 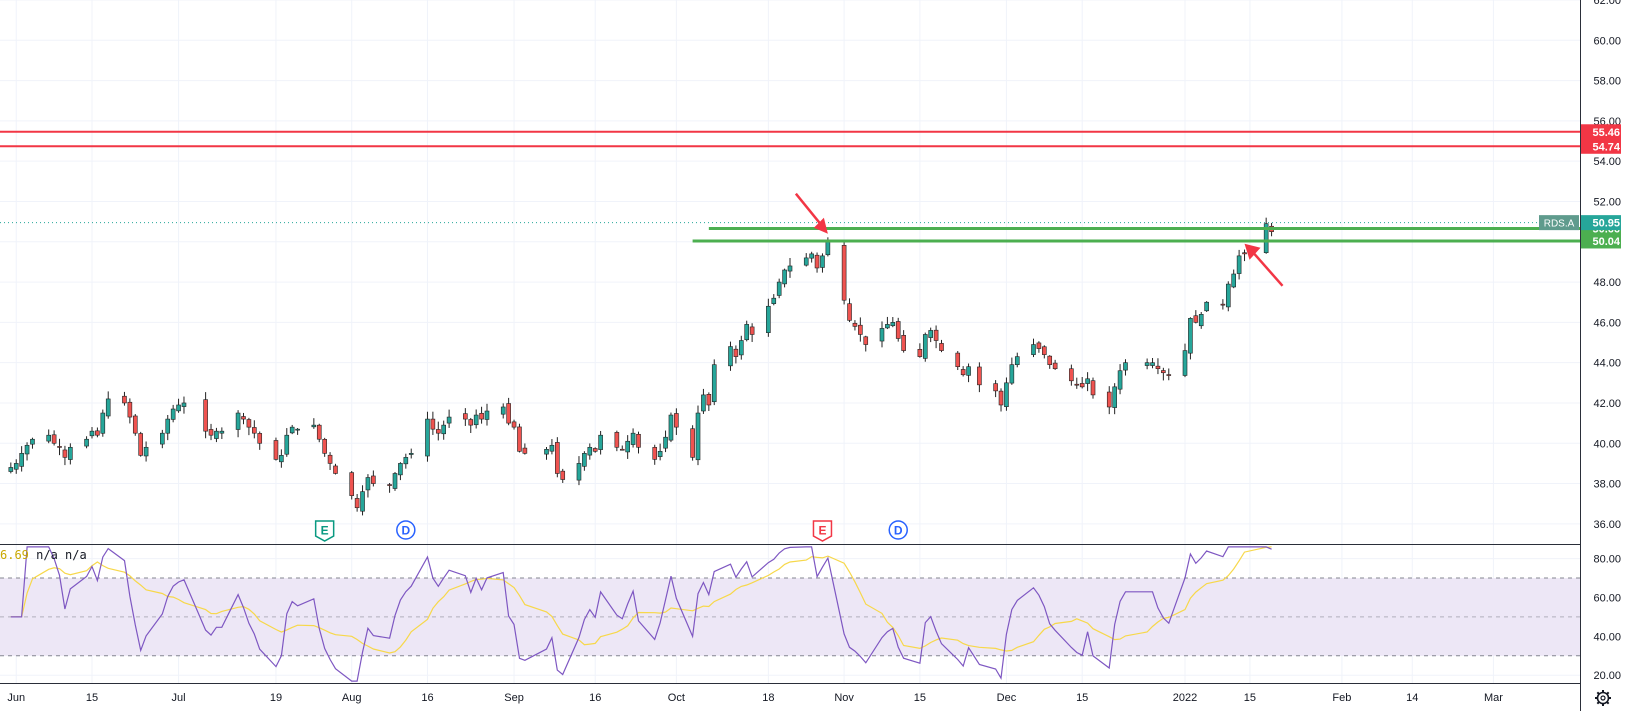 What do you see at coordinates (1607, 364) in the screenshot?
I see `price-tick-label: 44.00` at bounding box center [1607, 364].